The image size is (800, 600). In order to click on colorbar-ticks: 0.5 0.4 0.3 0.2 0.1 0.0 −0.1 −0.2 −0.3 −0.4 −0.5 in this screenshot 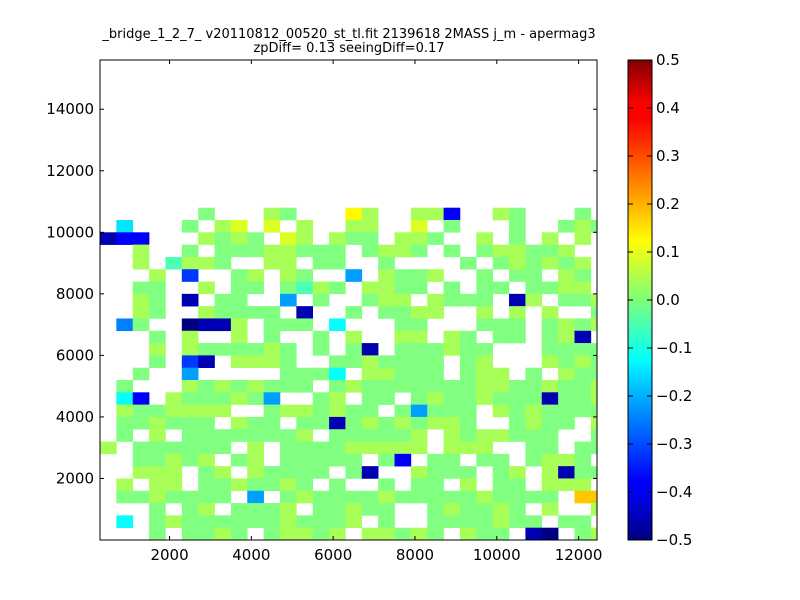, I will do `click(660, 300)`.